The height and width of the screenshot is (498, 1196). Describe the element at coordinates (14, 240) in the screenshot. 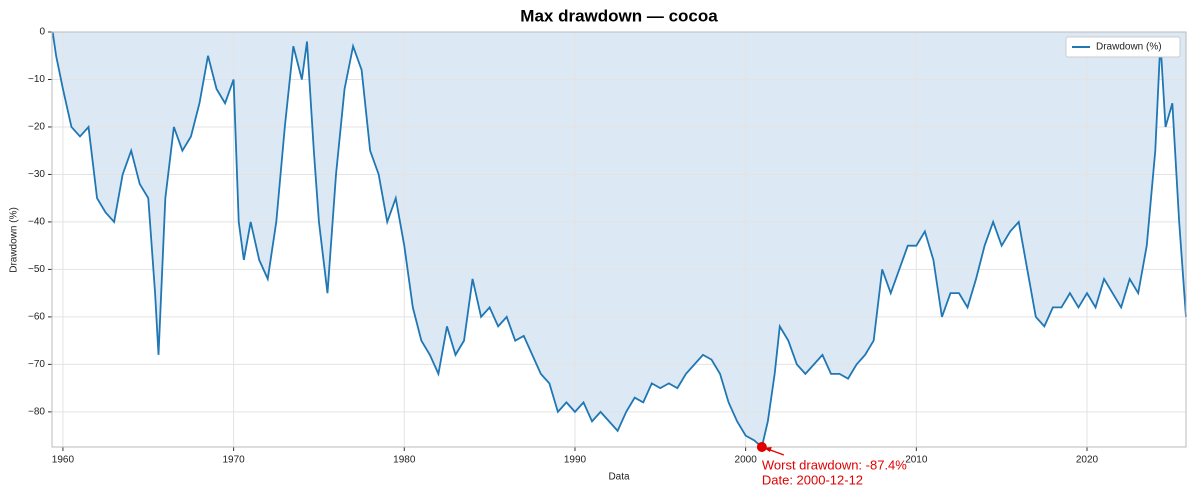

I see `y-axis-label: Drawdown (%)` at that location.